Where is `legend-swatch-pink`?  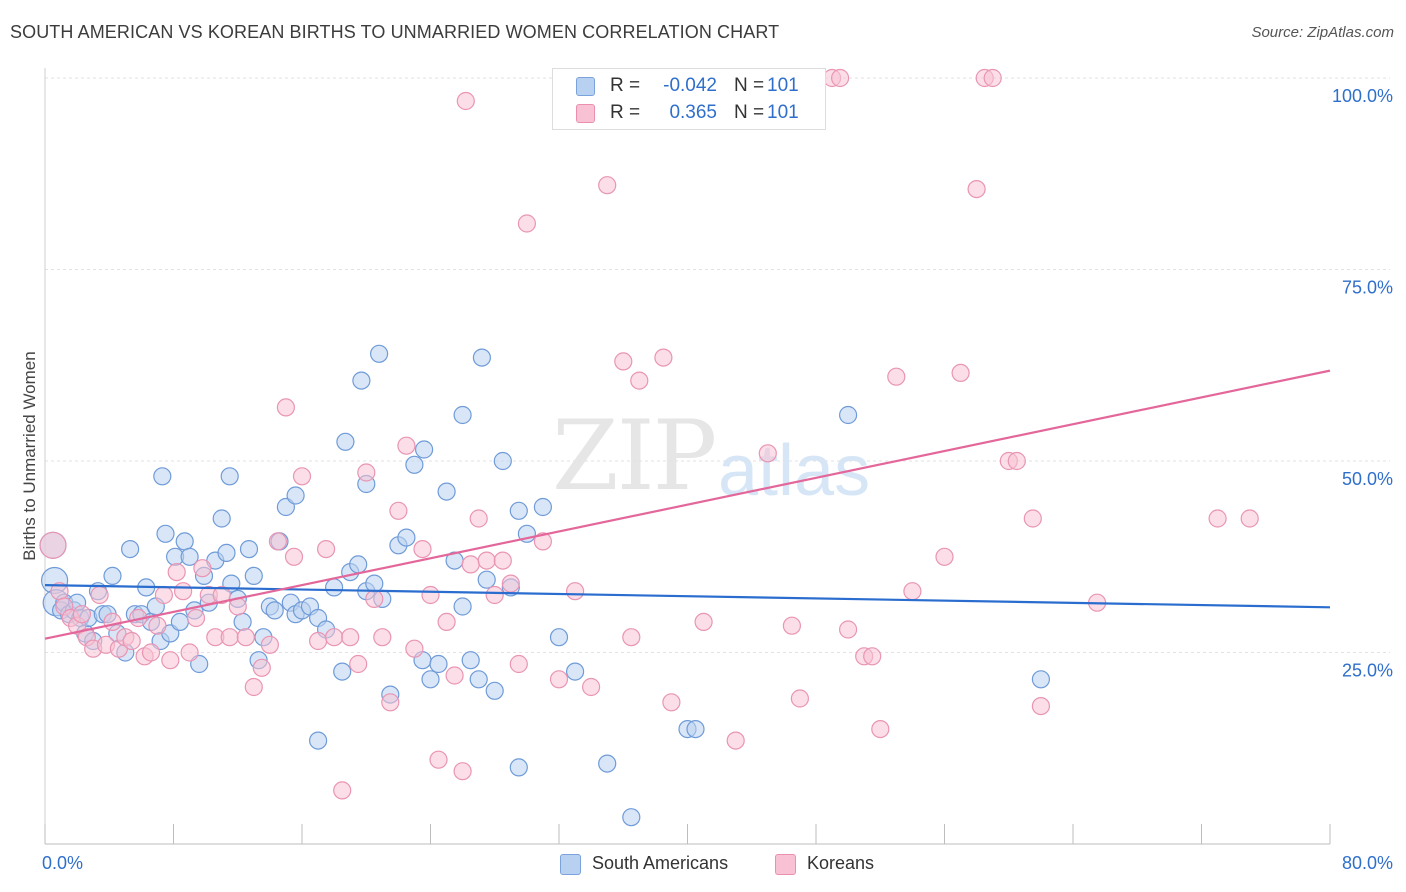 legend-swatch-pink is located at coordinates (585, 113).